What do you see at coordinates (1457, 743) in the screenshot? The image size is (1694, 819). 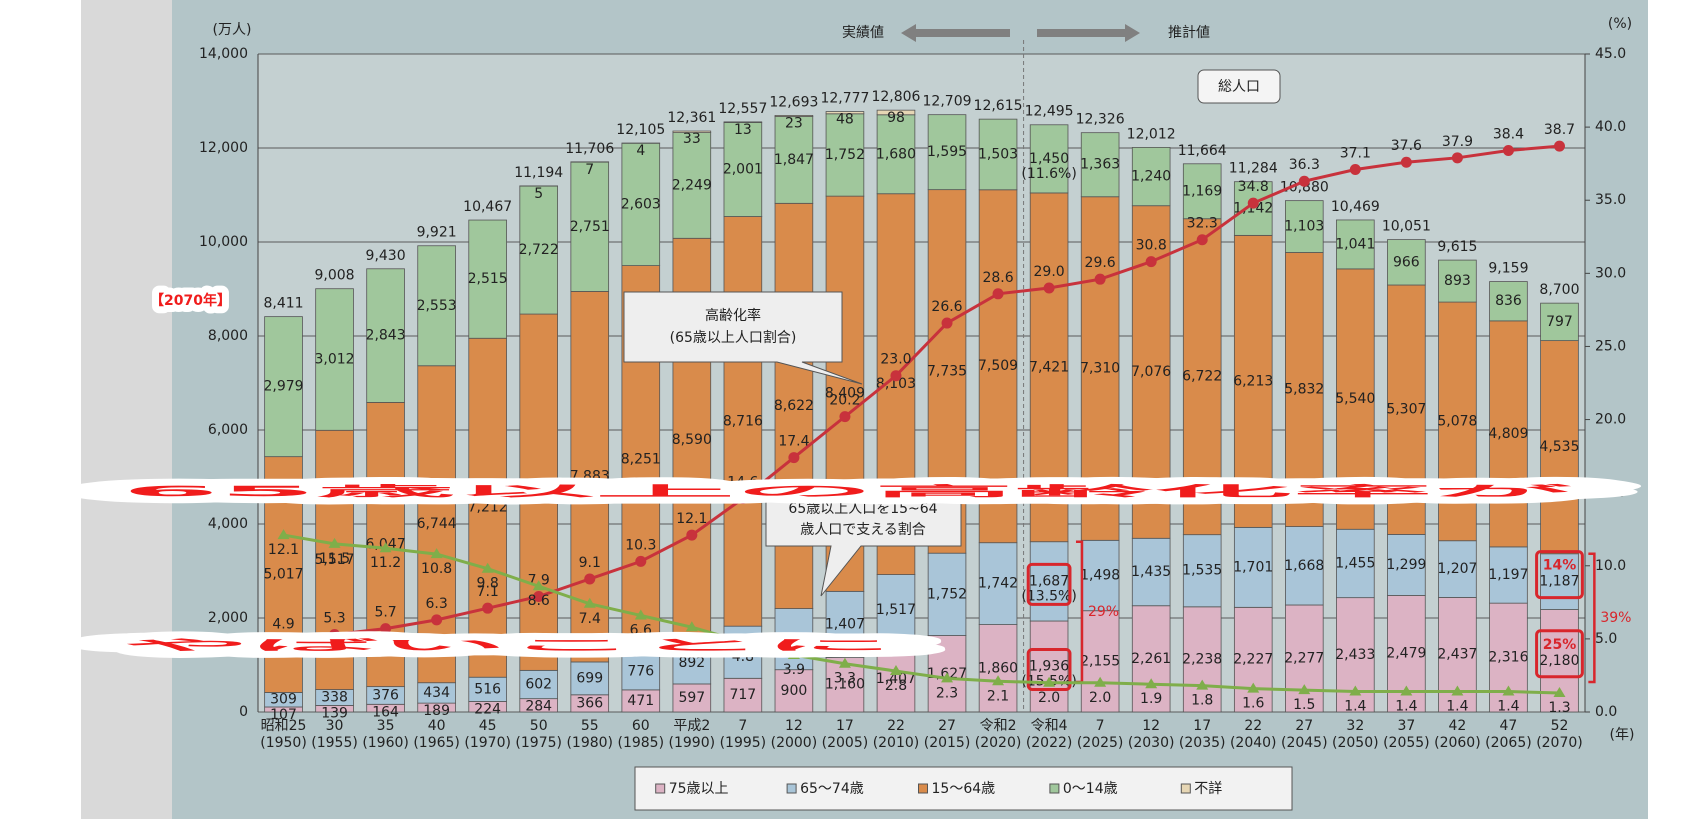 I see `x-tick-sublabel: (2060)` at bounding box center [1457, 743].